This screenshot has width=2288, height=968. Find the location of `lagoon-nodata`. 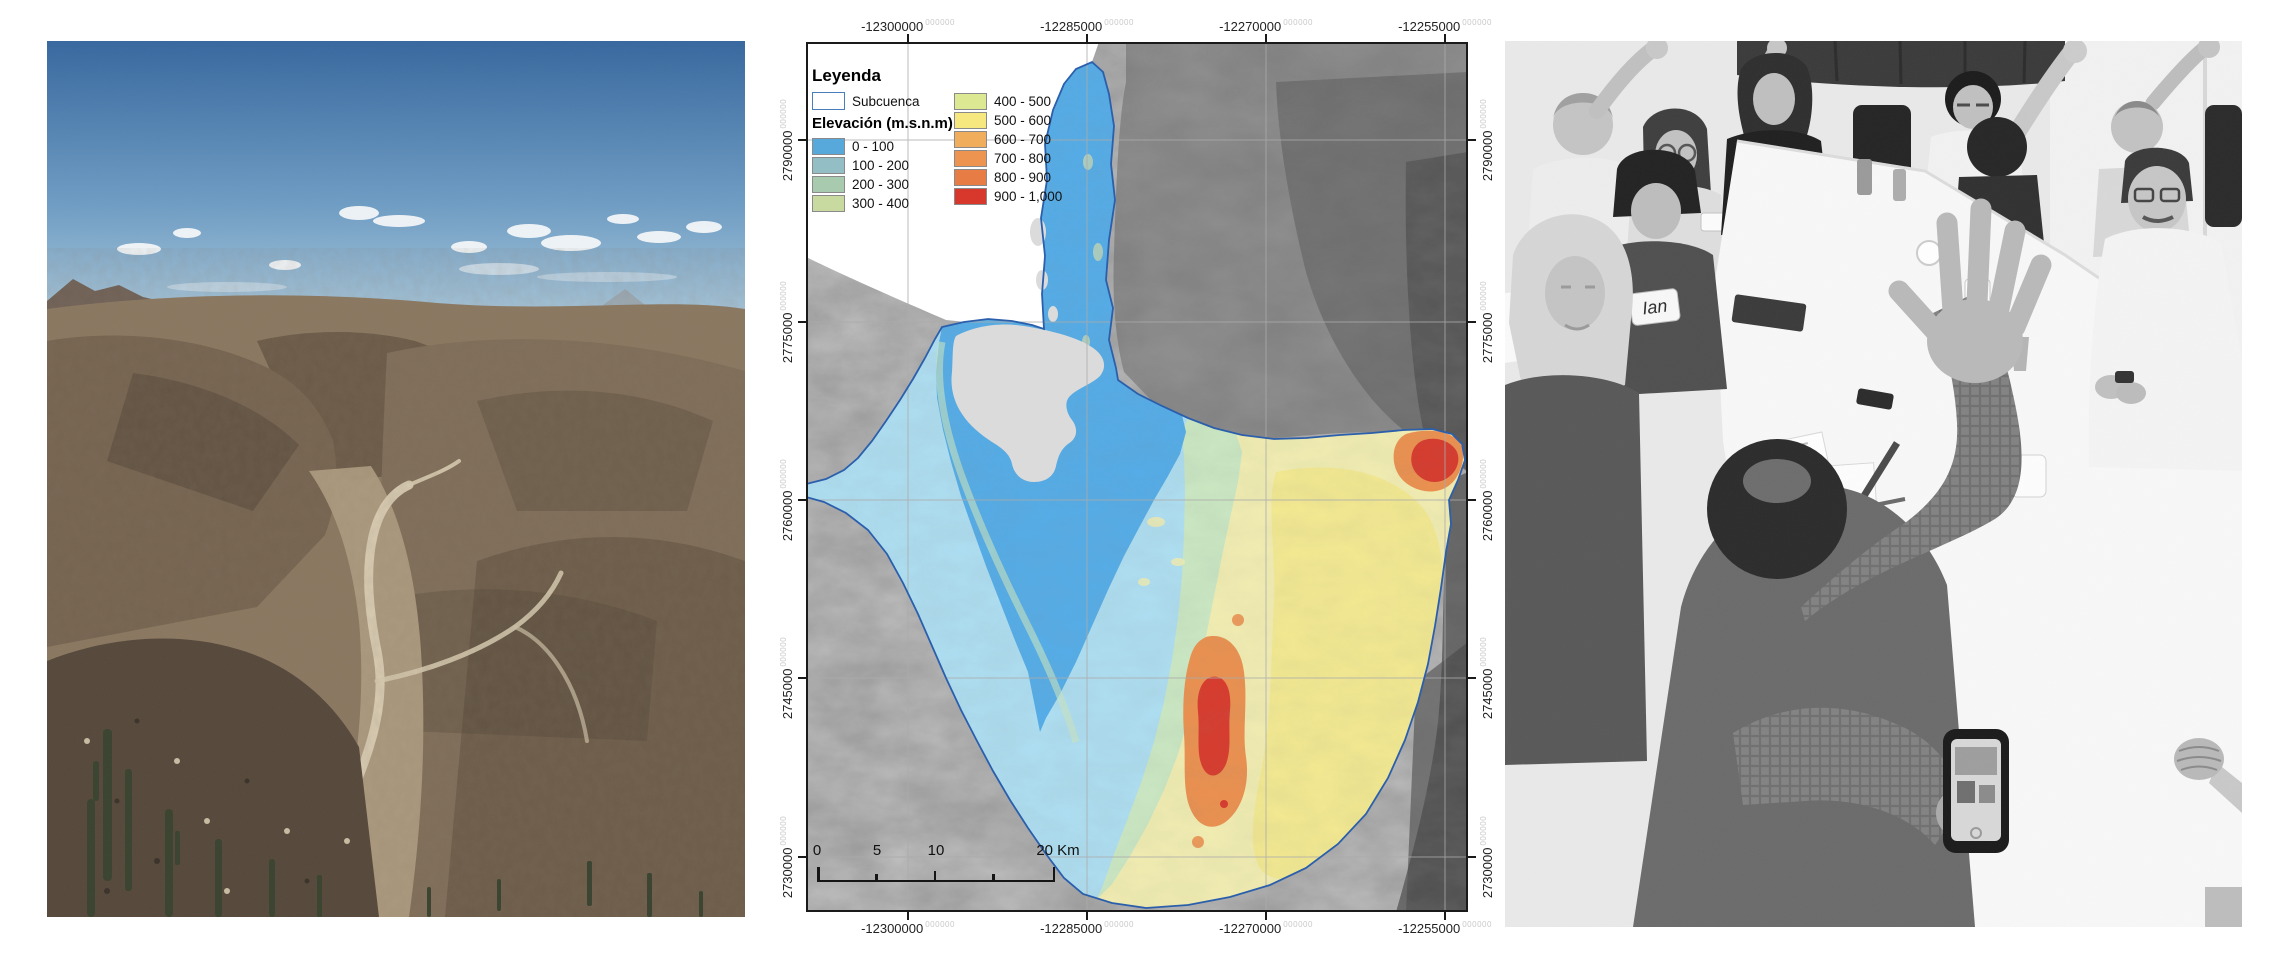

lagoon-nodata is located at coordinates (1028, 403).